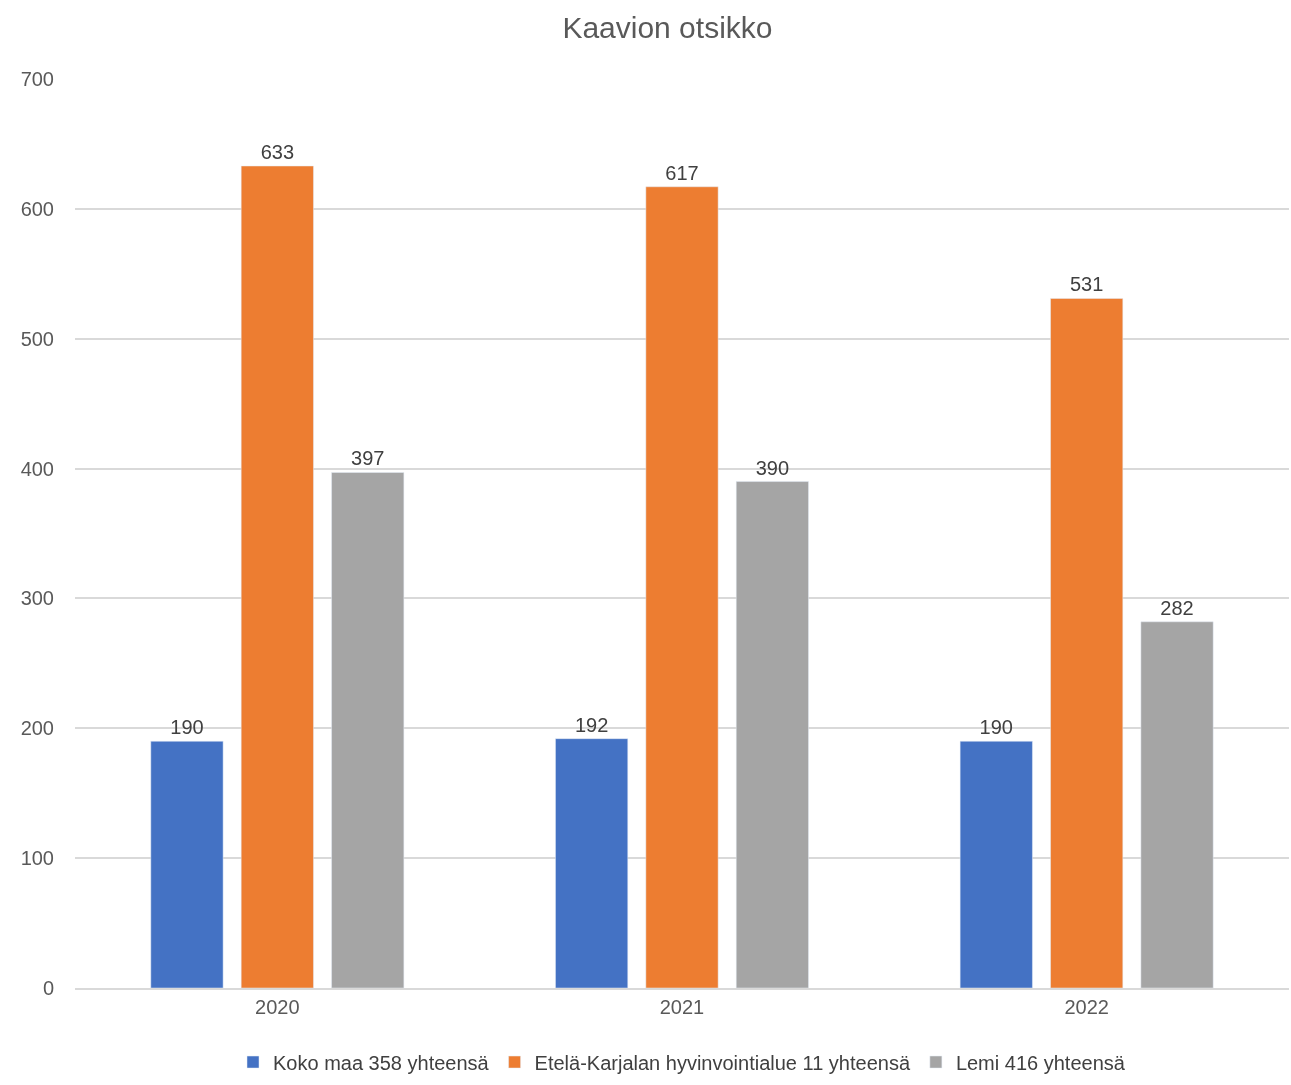  What do you see at coordinates (772, 467) in the screenshot?
I see `data-label: 390` at bounding box center [772, 467].